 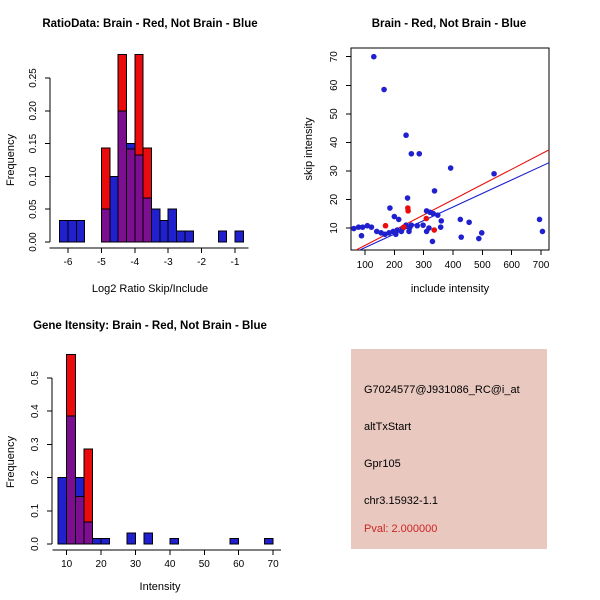 What do you see at coordinates (101, 262) in the screenshot?
I see `x-axis-tick-label: -5` at bounding box center [101, 262].